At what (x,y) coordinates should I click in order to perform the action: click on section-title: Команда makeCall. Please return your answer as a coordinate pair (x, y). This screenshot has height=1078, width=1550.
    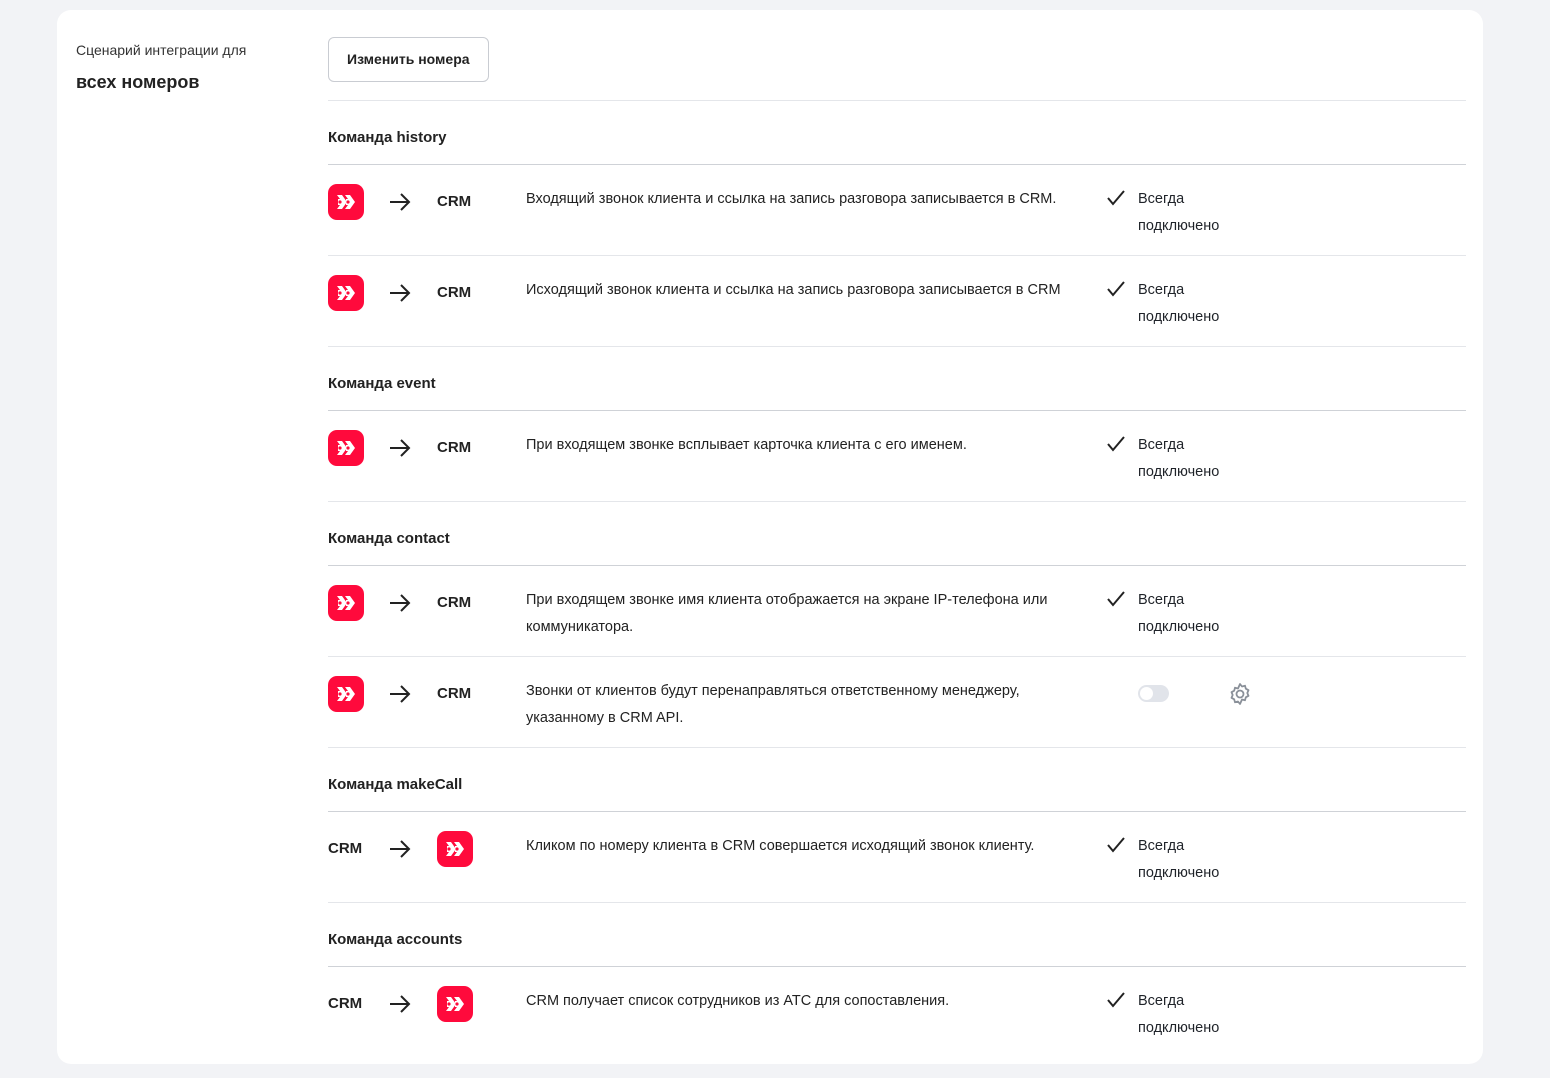
    Looking at the image, I should click on (897, 780).